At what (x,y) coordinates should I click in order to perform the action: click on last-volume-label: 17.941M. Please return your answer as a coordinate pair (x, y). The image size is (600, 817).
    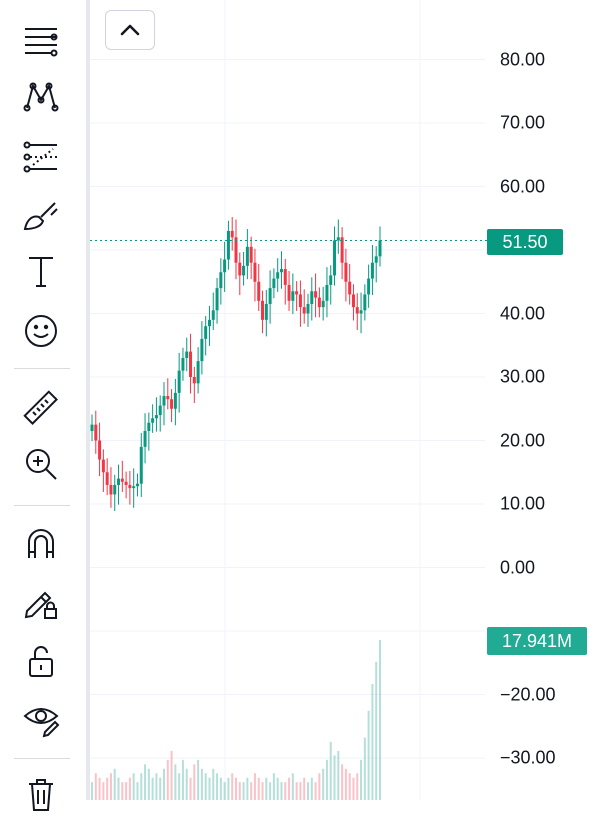
    Looking at the image, I should click on (537, 641).